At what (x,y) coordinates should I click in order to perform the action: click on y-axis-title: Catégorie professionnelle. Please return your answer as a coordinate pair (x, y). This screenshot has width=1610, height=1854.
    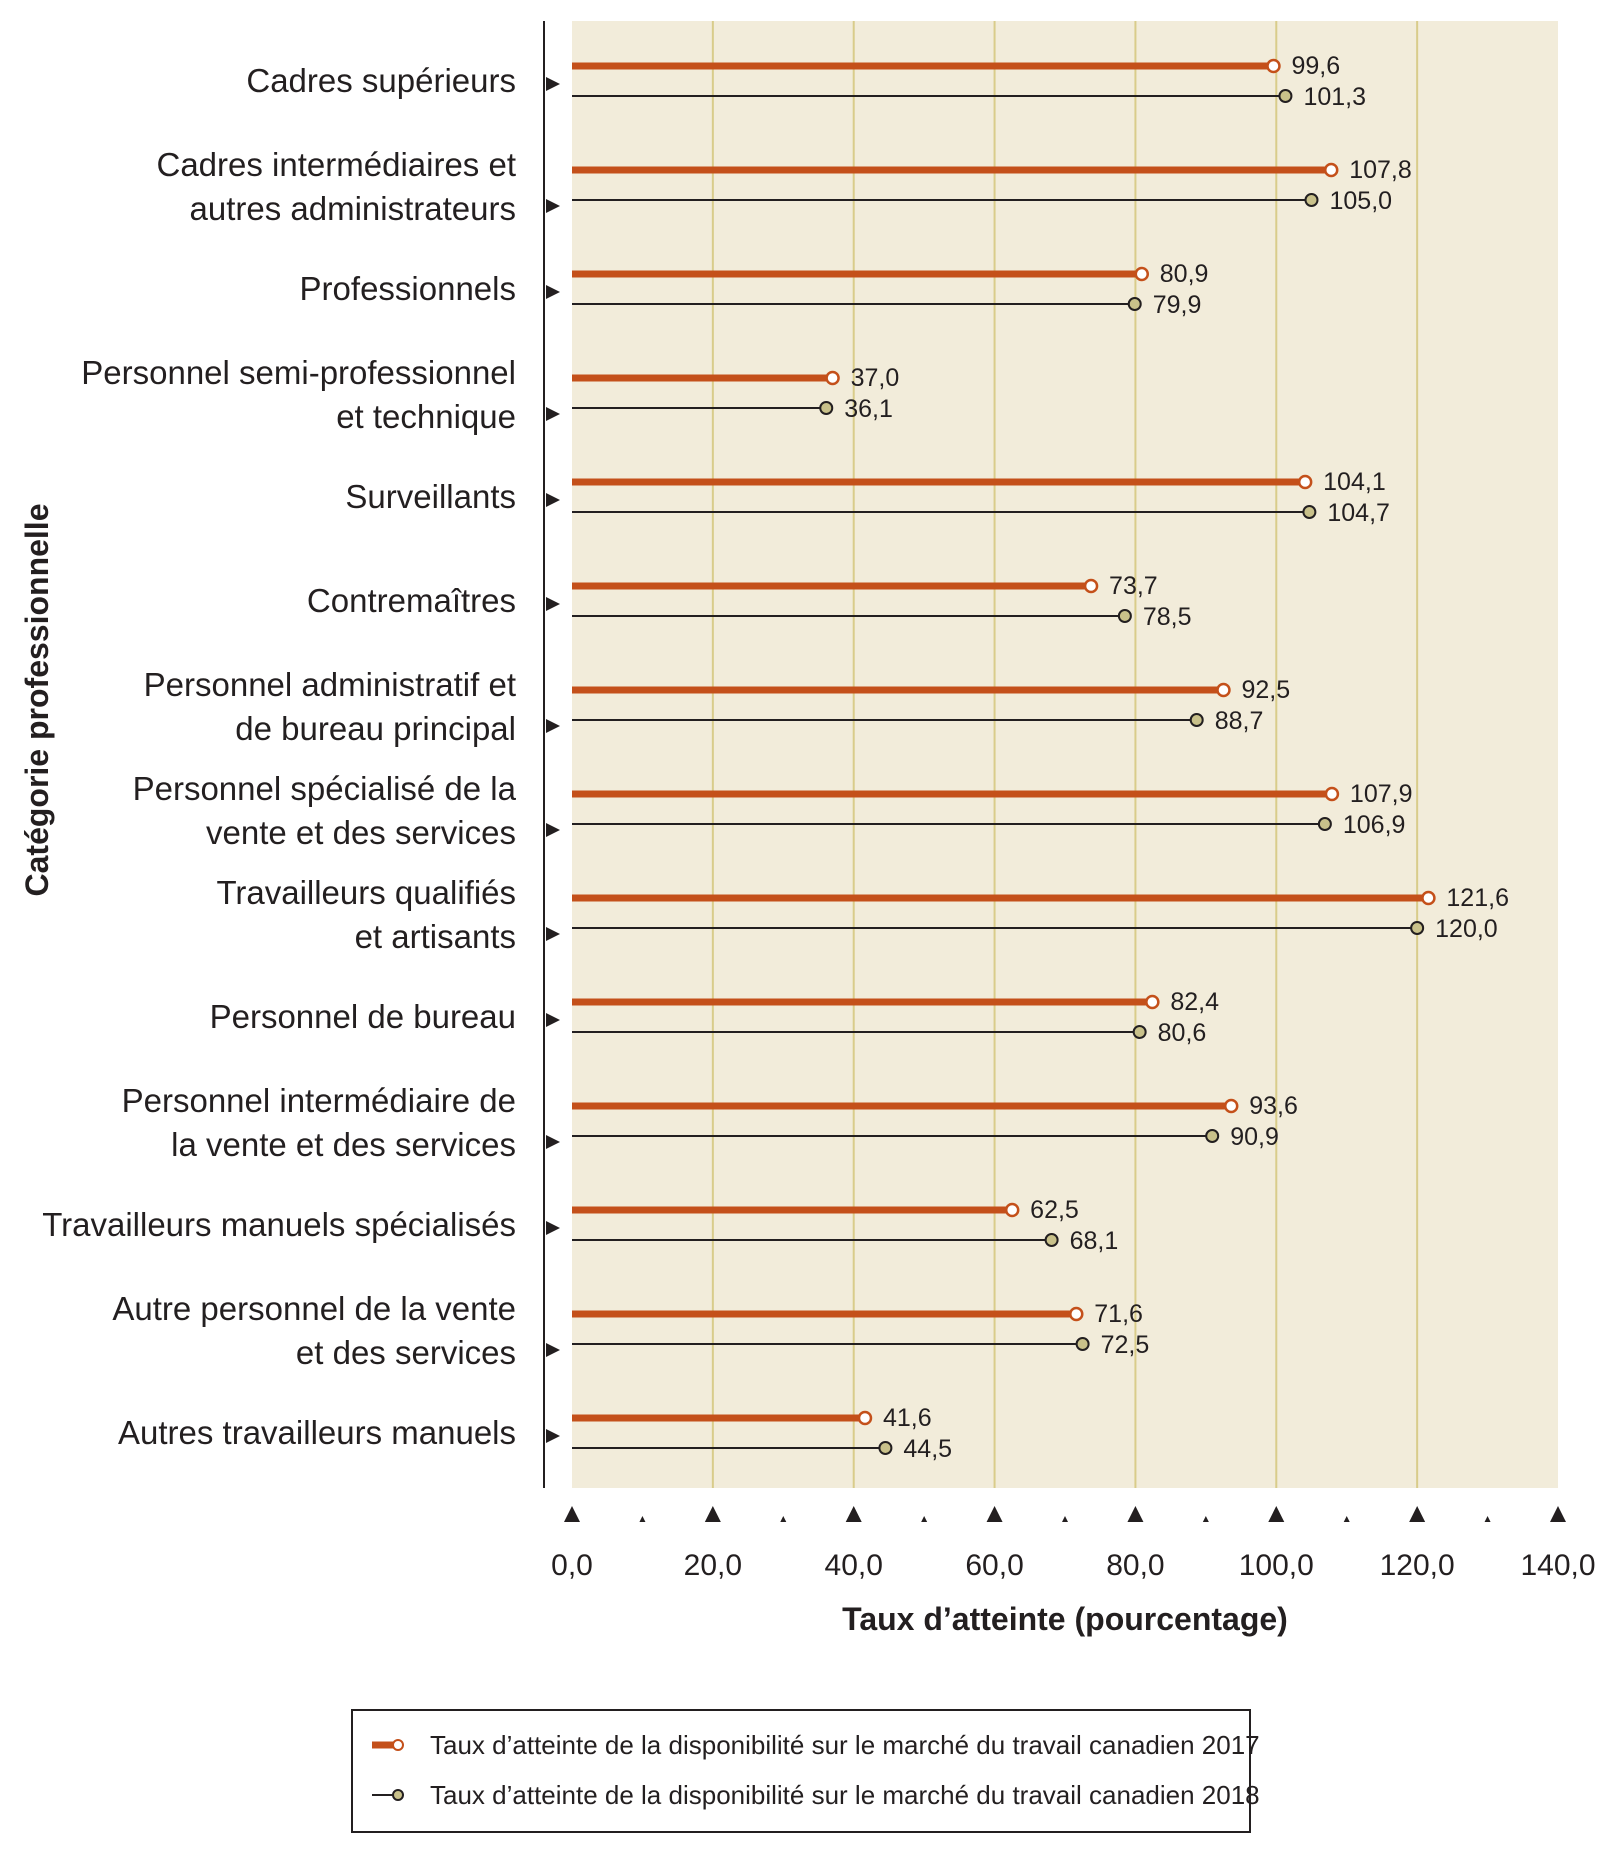
    Looking at the image, I should click on (37, 700).